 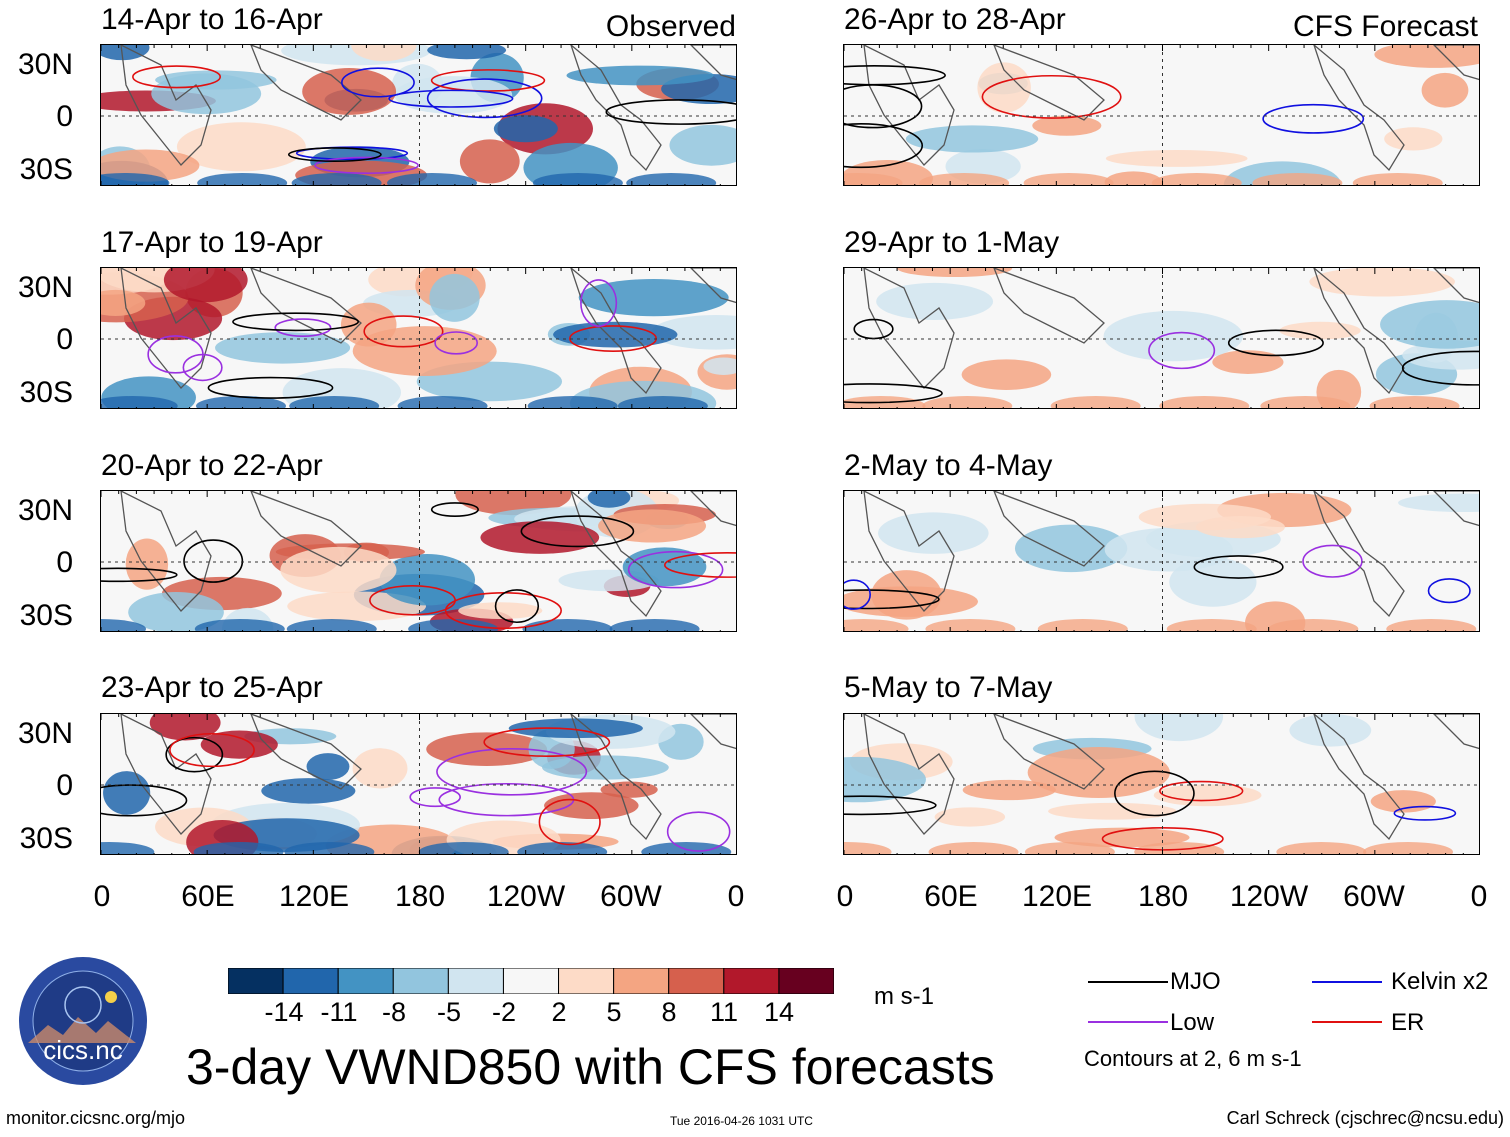 What do you see at coordinates (779, 1012) in the screenshot?
I see `colorbar-tick-label: 14` at bounding box center [779, 1012].